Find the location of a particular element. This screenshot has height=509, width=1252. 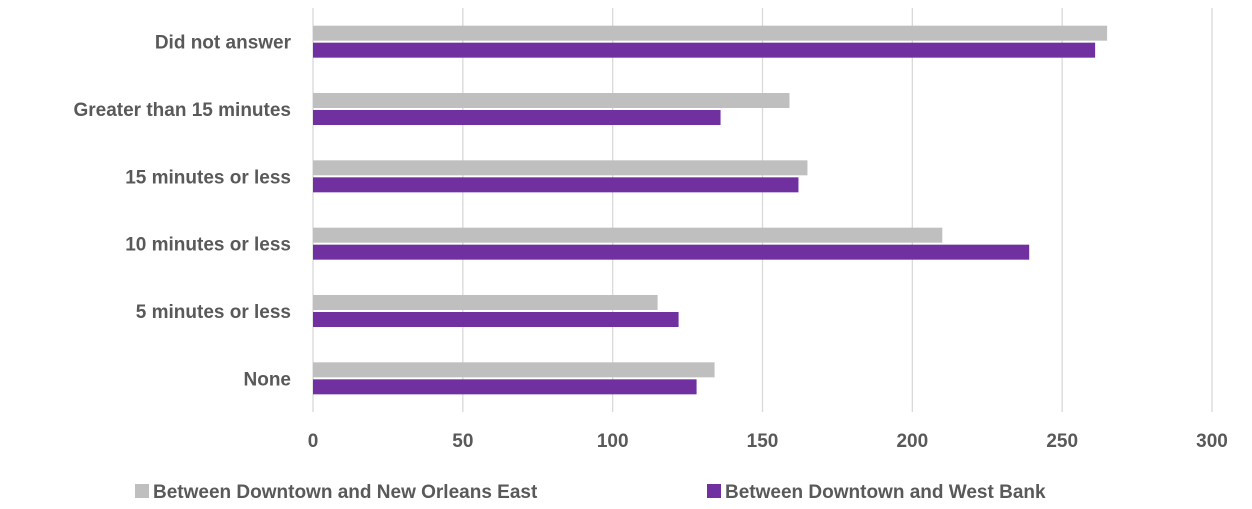

category-label-5-minutes-or-less: 5 minutes or less is located at coordinates (213, 312).